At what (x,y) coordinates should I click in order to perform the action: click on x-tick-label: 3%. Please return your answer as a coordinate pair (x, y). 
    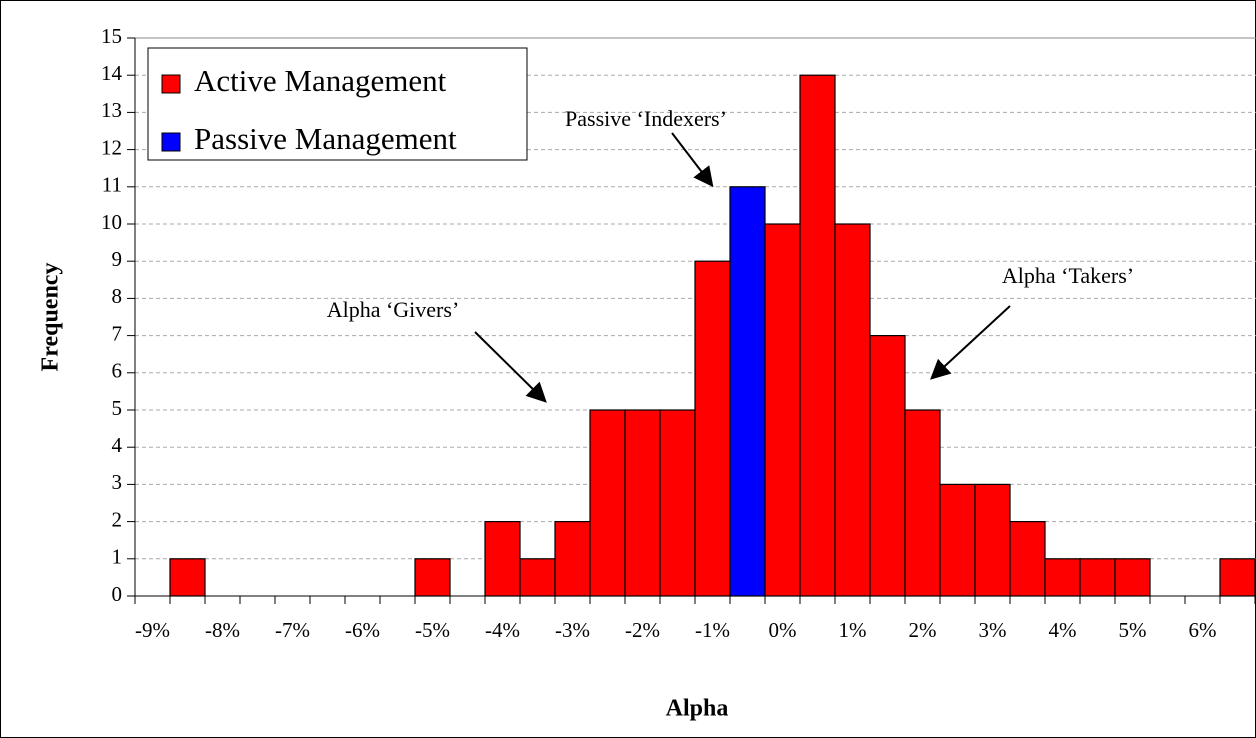
    Looking at the image, I should click on (993, 630).